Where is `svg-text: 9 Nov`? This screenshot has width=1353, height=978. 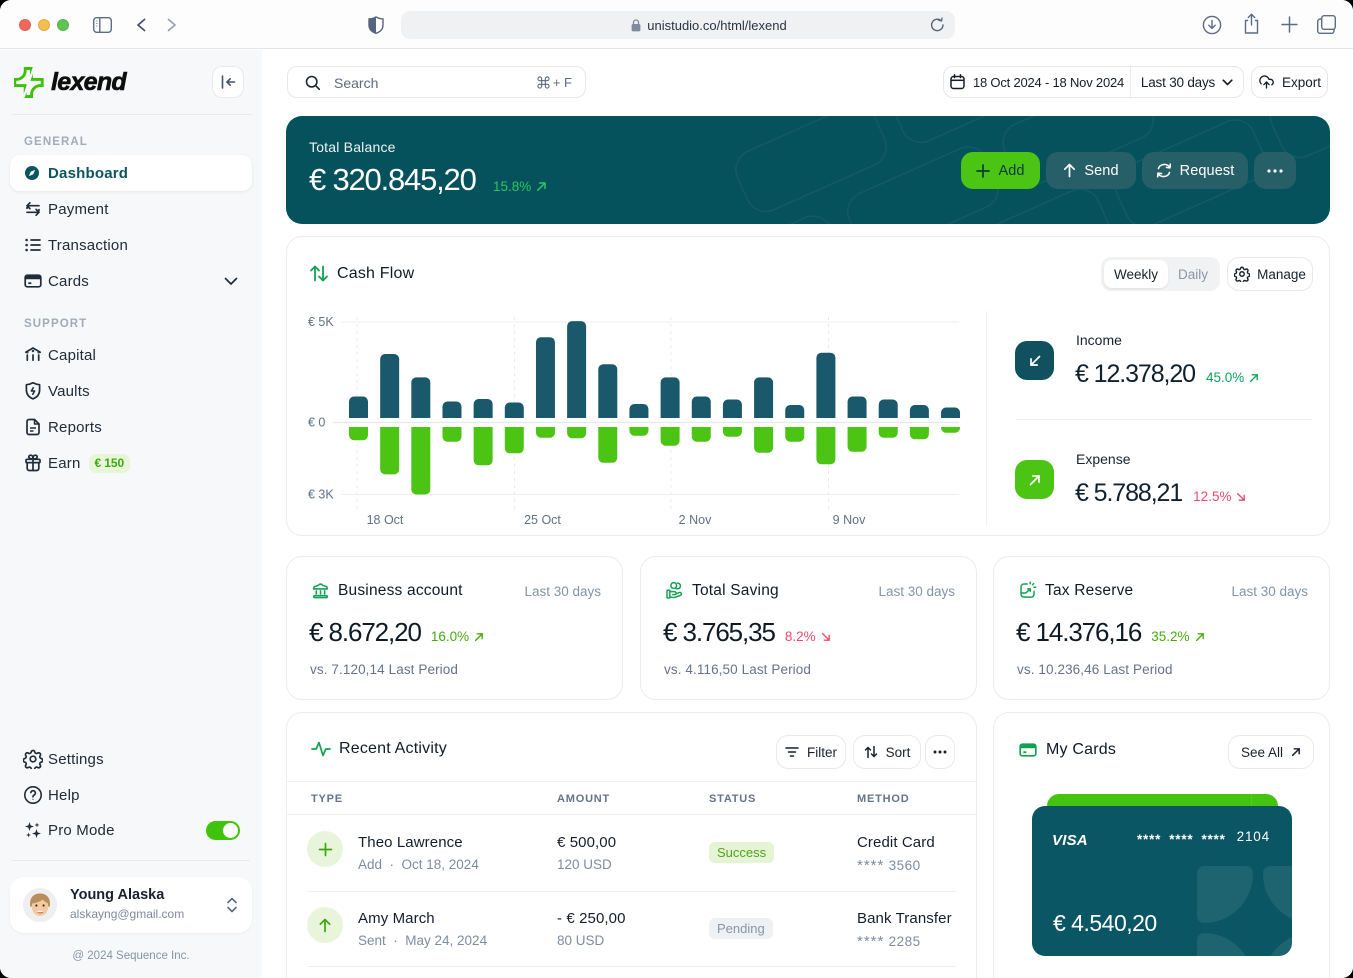 svg-text: 9 Nov is located at coordinates (849, 520).